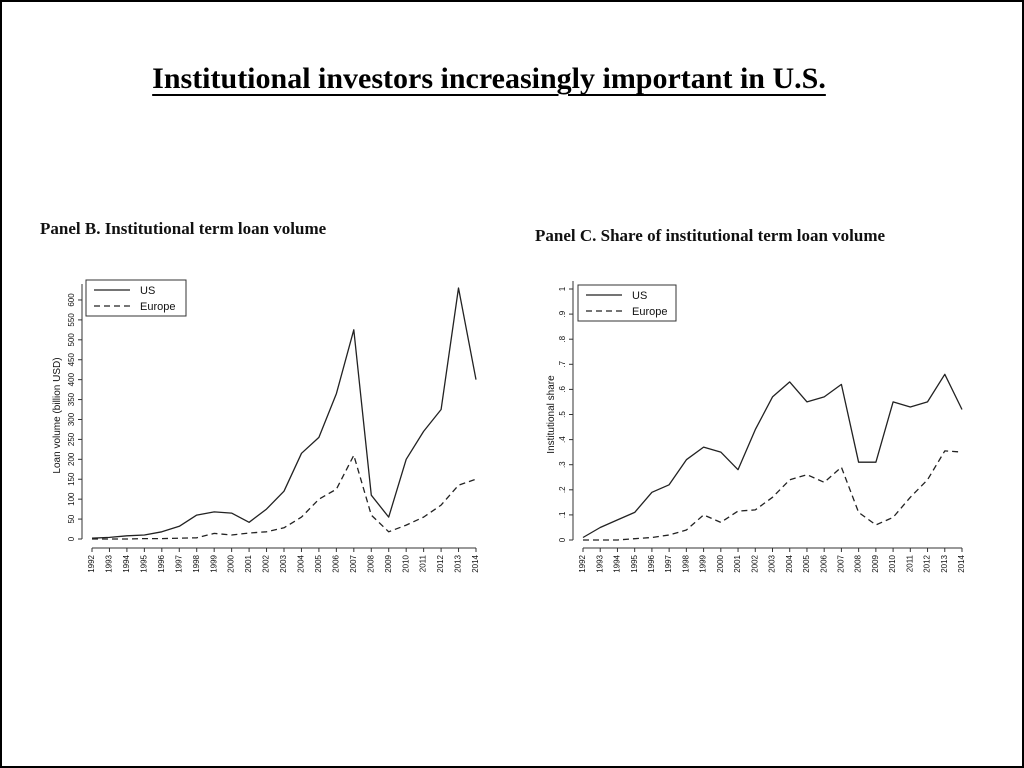 The height and width of the screenshot is (768, 1024). Describe the element at coordinates (71, 320) in the screenshot. I see `y-tick-label: 550` at that location.